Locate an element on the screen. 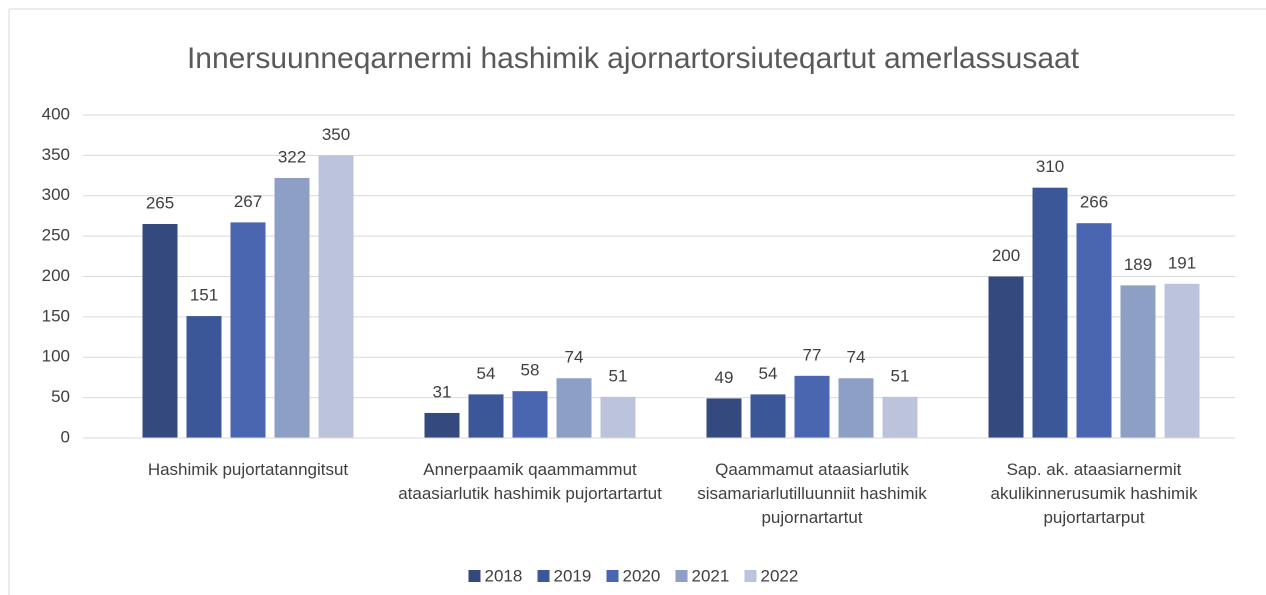 The image size is (1266, 595). data-label: 200 is located at coordinates (1006, 255).